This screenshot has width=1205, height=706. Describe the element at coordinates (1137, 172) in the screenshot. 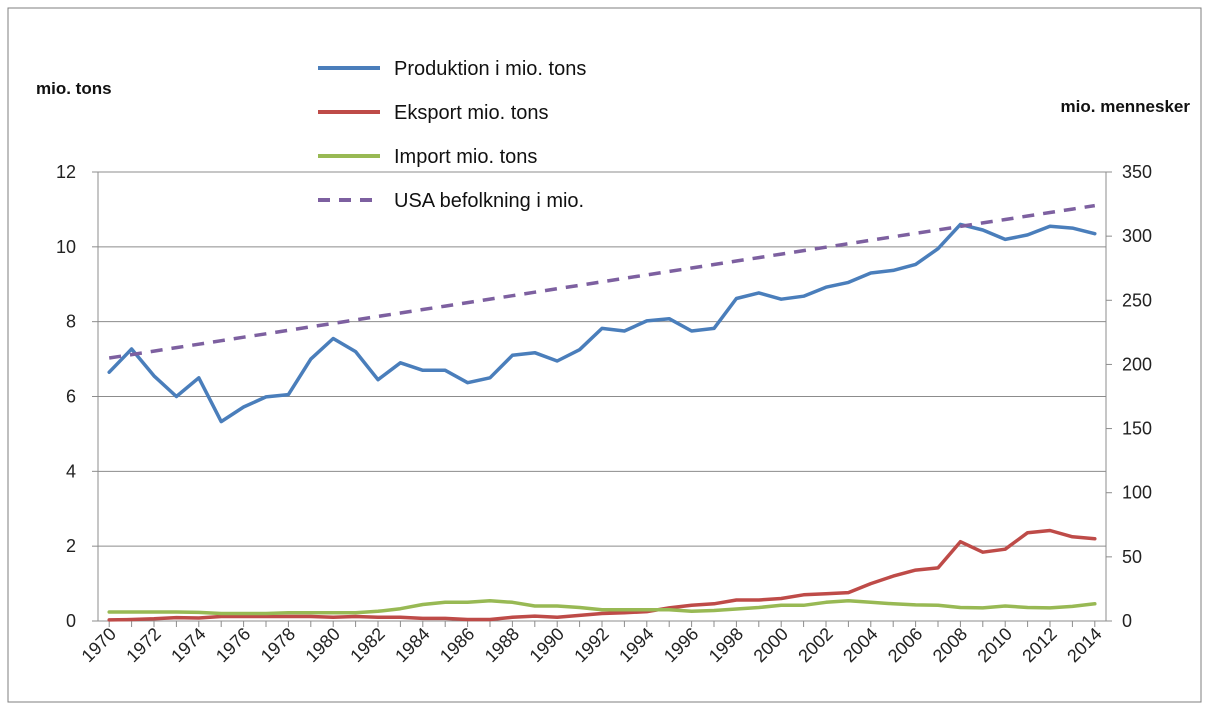

I see `y-right-tick-label: 350` at that location.